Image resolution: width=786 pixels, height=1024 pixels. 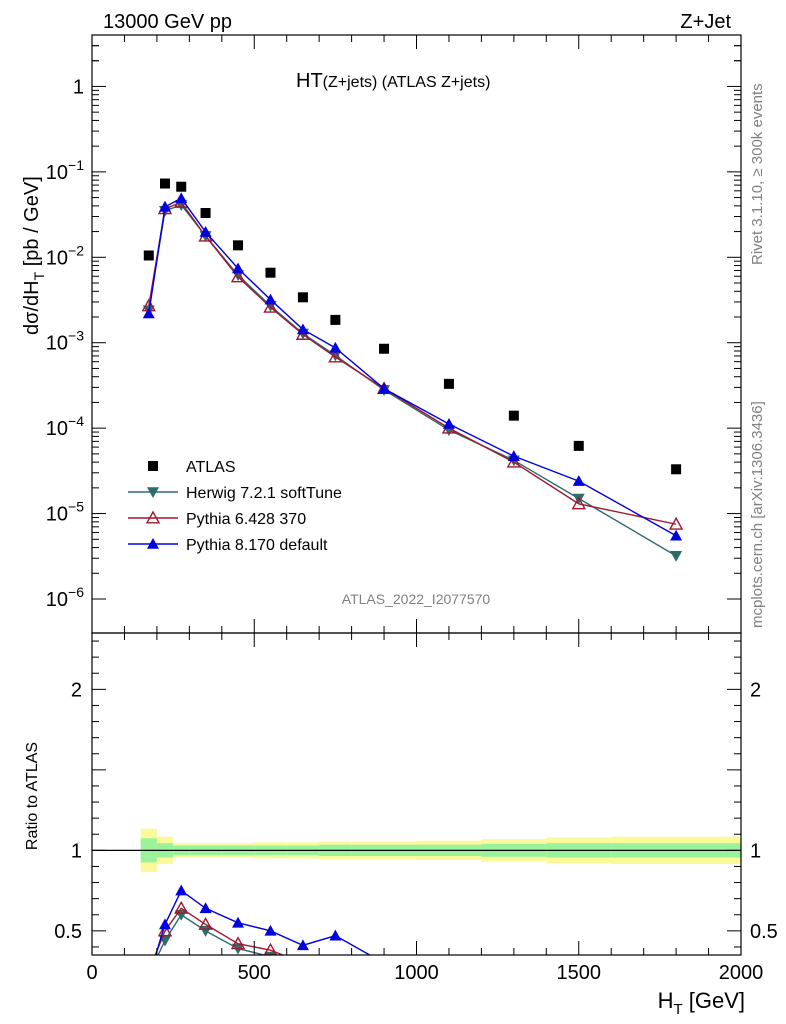 I want to click on main-y-label-sub: T, so click(x=39, y=275).